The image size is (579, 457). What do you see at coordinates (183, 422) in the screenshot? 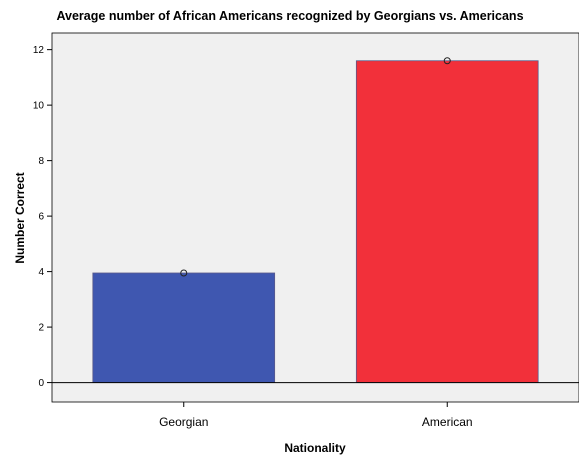
I see `x-tick-label: Georgian` at bounding box center [183, 422].